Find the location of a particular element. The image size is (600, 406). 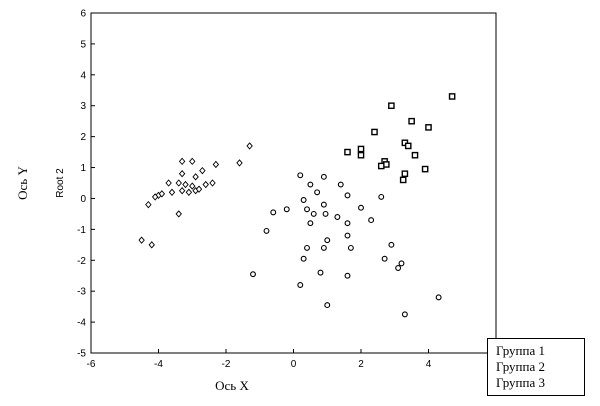

legend: Группа 1 Группа 2 Группа 3 is located at coordinates (536, 367).